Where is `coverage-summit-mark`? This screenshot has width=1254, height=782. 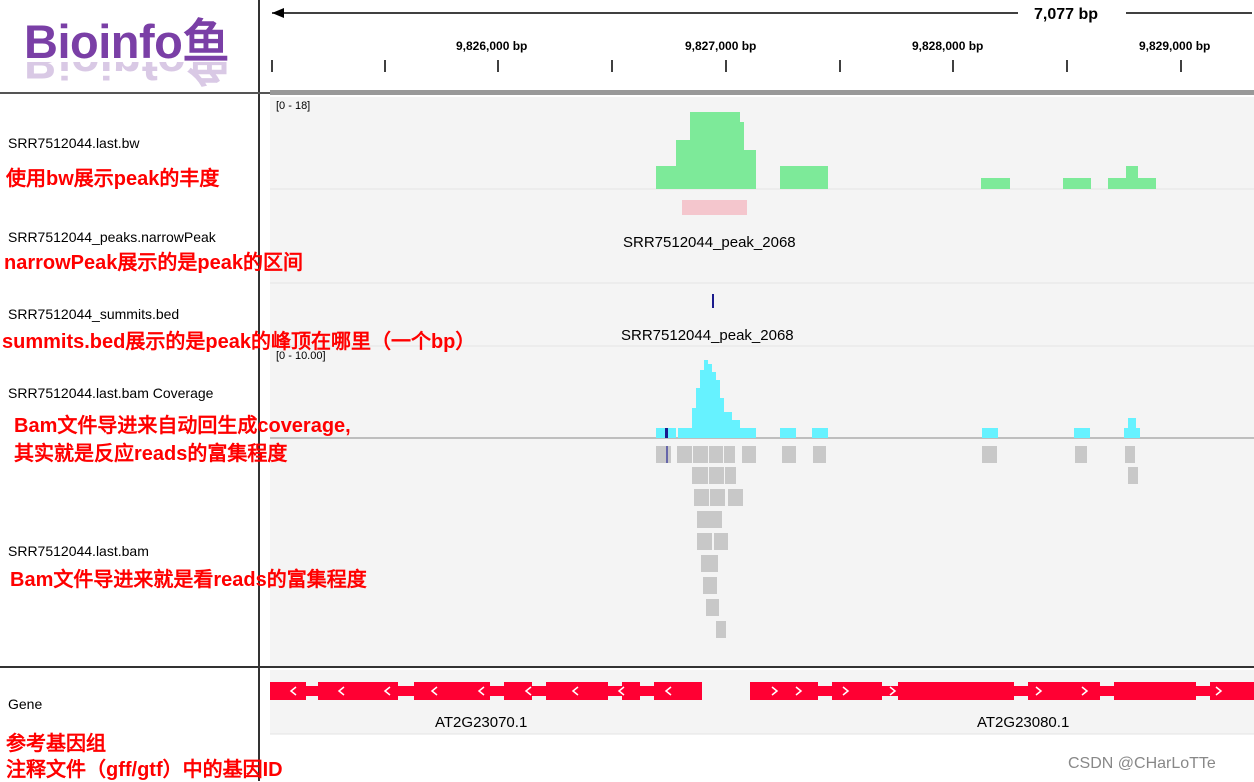 coverage-summit-mark is located at coordinates (666, 433).